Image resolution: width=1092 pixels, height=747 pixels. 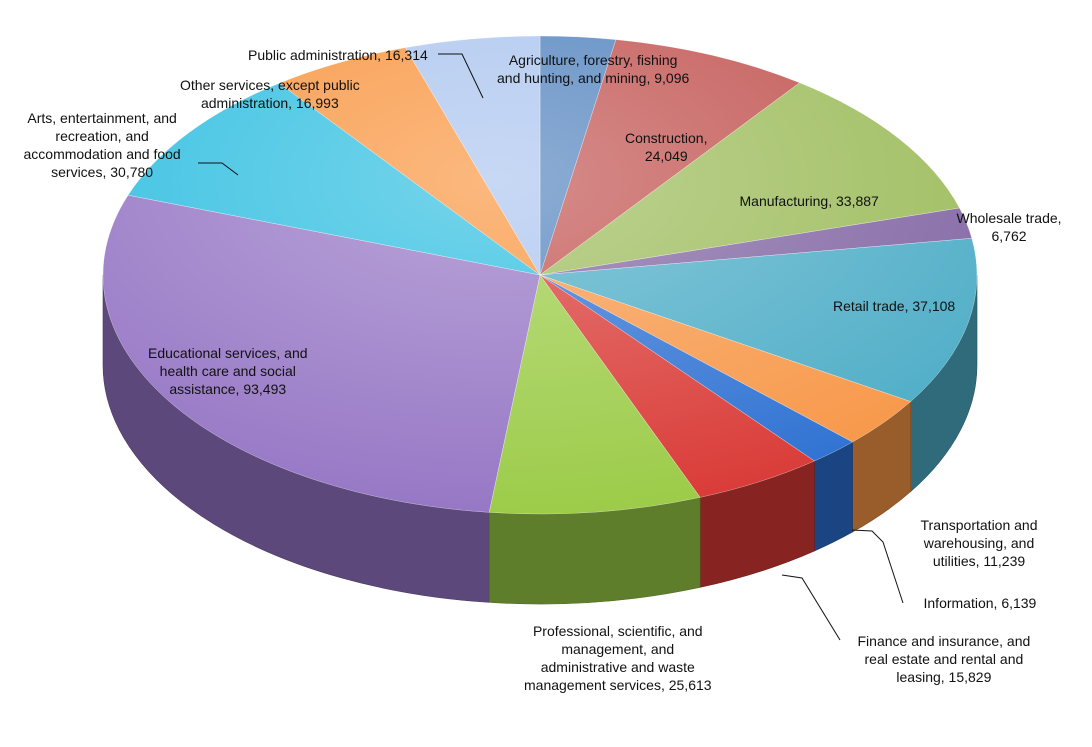 What do you see at coordinates (666, 138) in the screenshot?
I see `label-line: Construction,` at bounding box center [666, 138].